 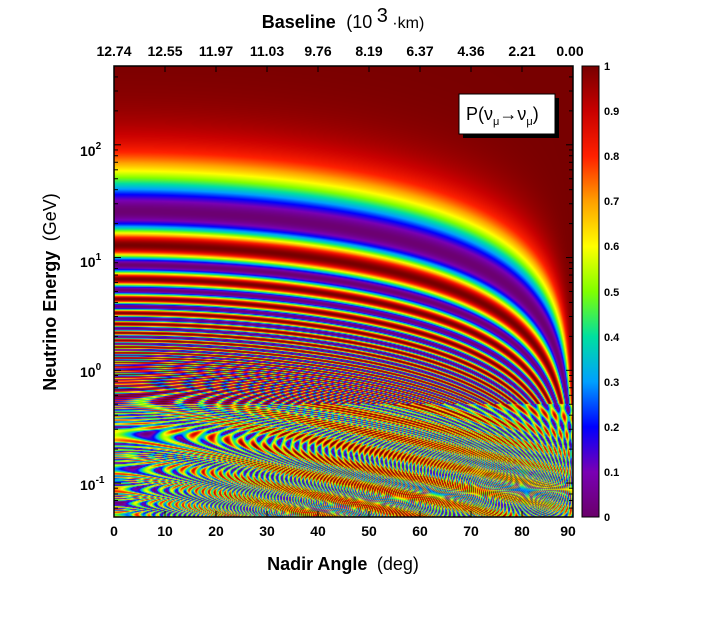 What do you see at coordinates (216, 531) in the screenshot?
I see `x-tick-label: 20` at bounding box center [216, 531].